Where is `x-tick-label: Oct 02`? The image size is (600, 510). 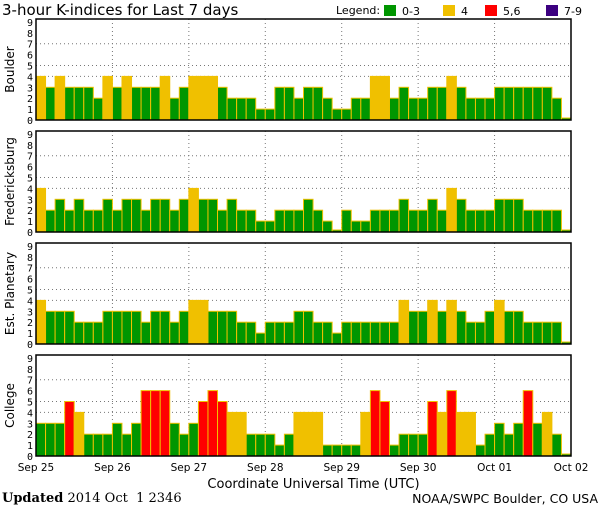 x-tick-label: Oct 02 is located at coordinates (571, 468).